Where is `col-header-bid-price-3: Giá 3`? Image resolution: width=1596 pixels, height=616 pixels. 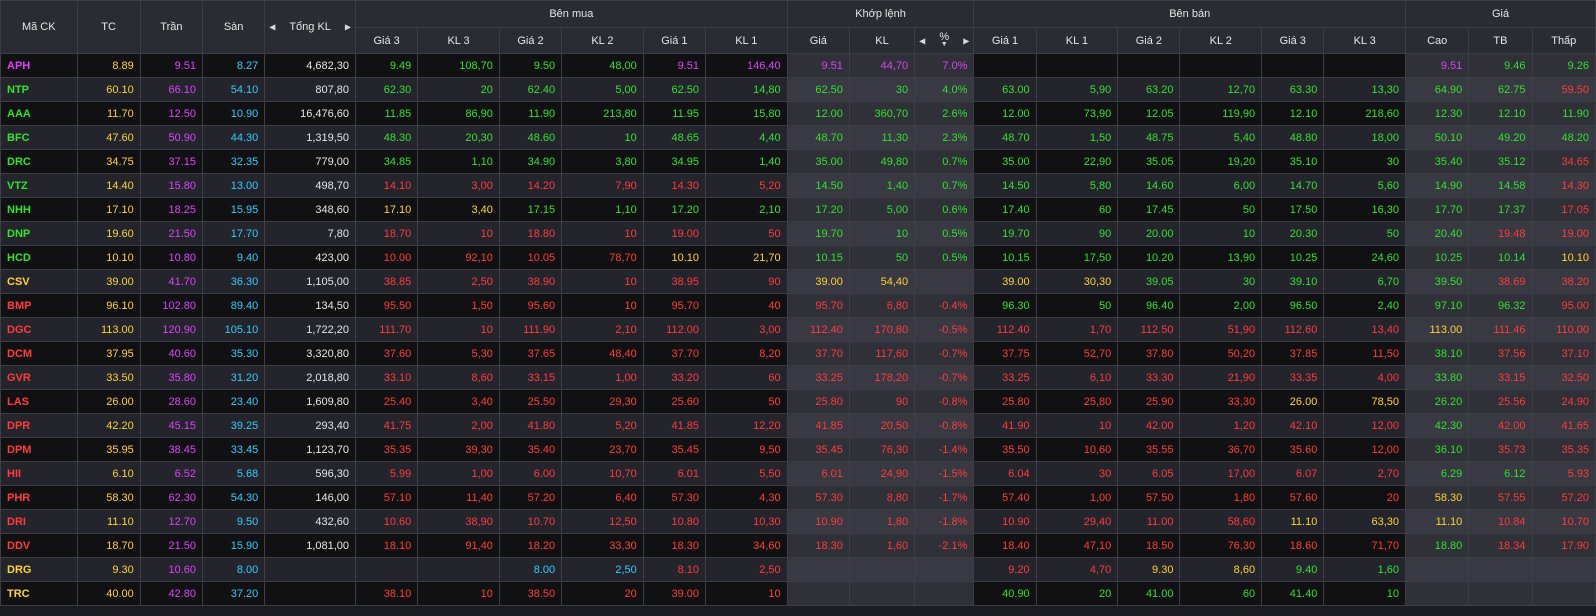 col-header-bid-price-3: Giá 3 is located at coordinates (387, 40).